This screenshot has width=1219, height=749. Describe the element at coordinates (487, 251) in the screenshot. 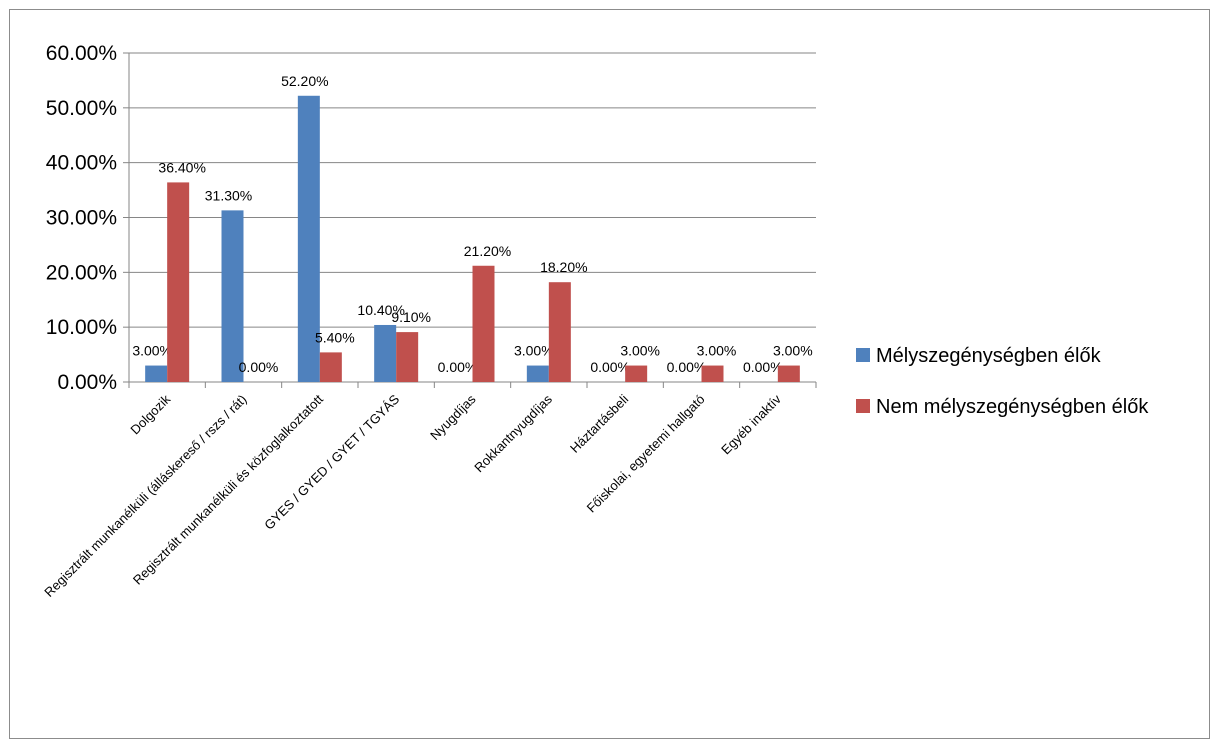

I see `data-label: 21.20%` at that location.